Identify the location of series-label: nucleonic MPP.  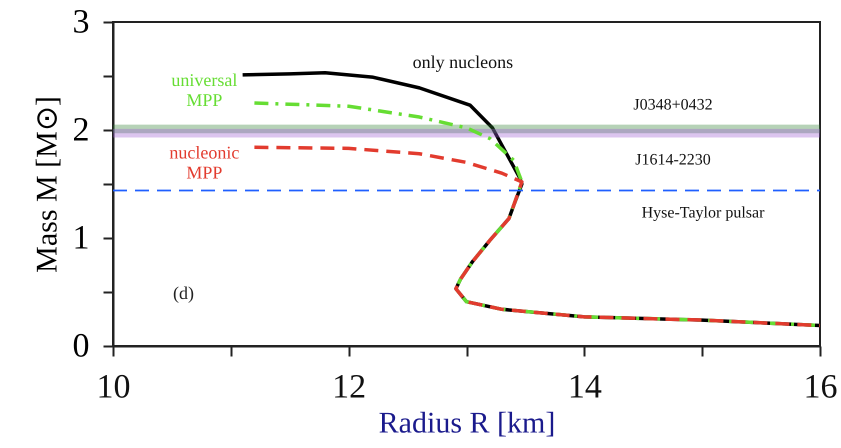
(204, 162).